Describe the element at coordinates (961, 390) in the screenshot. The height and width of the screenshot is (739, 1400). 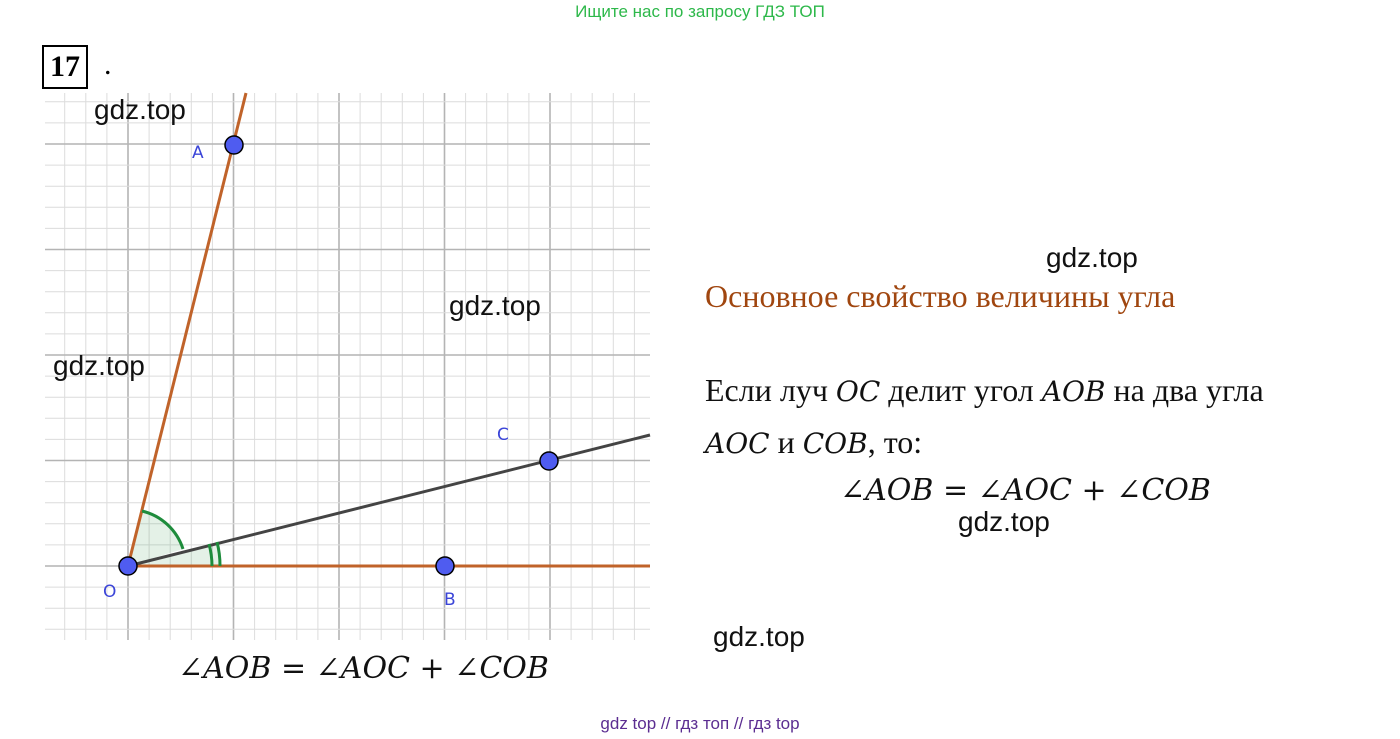
I see `theory-text: делит угол` at that location.